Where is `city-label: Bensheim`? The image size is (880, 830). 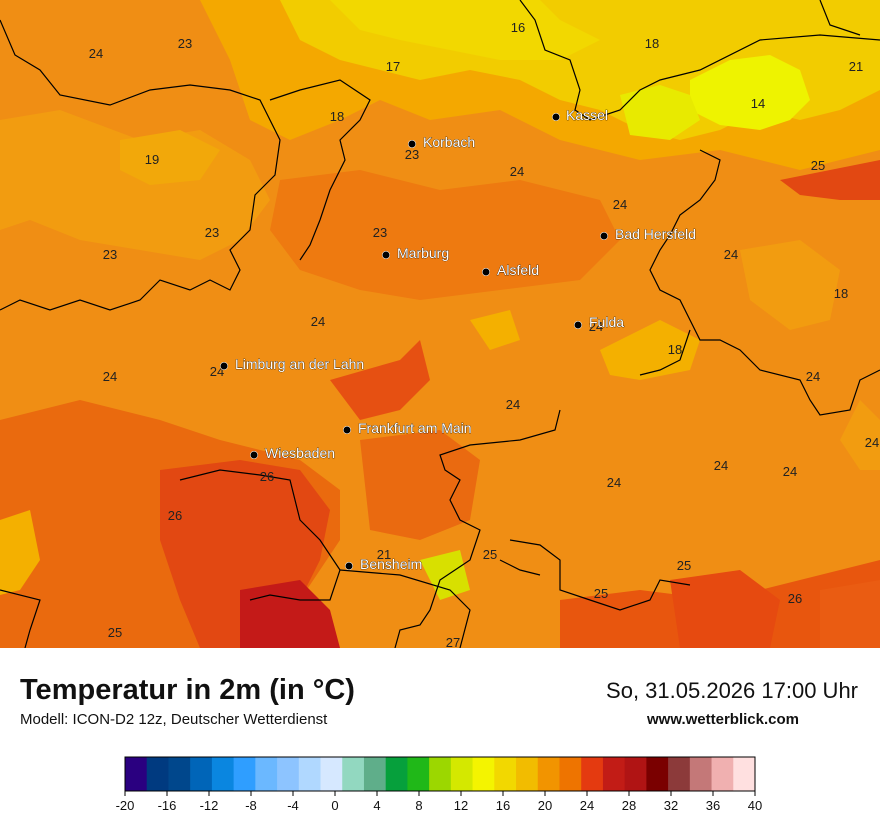
city-label: Bensheim is located at coordinates (391, 564).